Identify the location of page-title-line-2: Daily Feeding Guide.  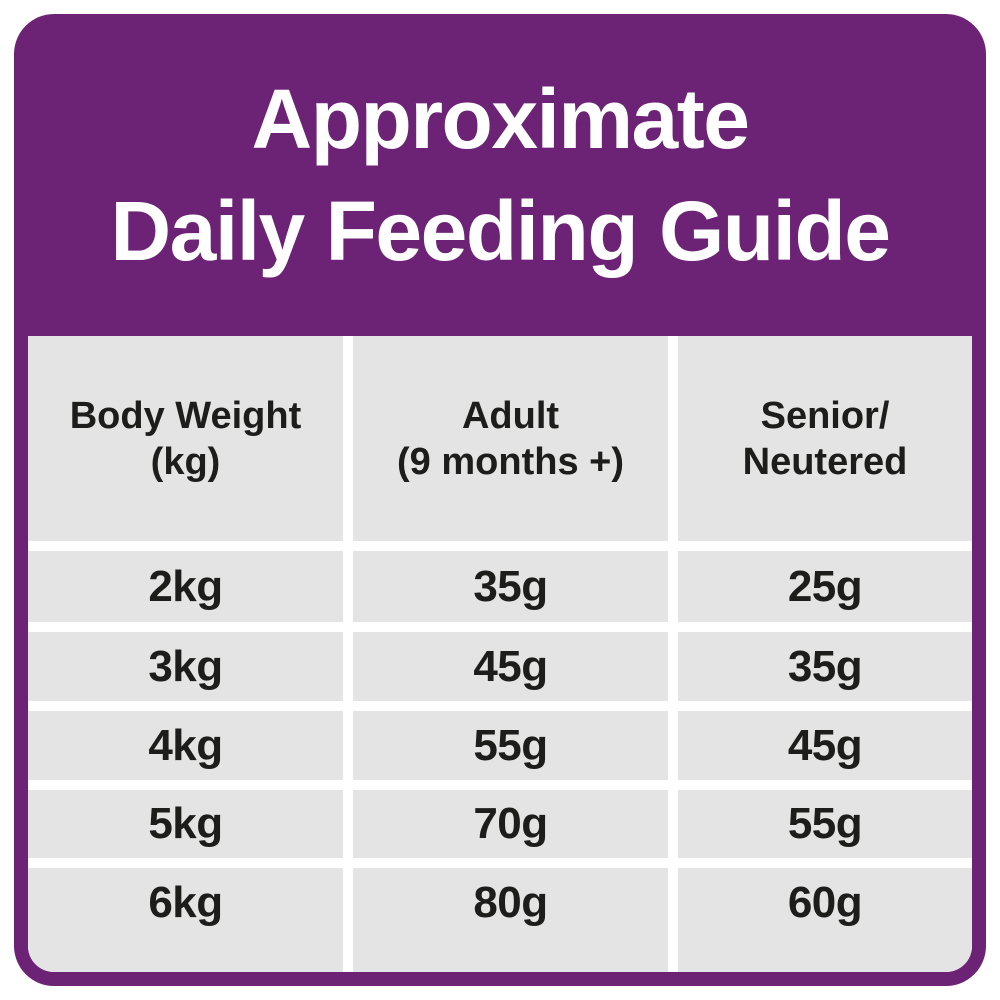
(500, 231).